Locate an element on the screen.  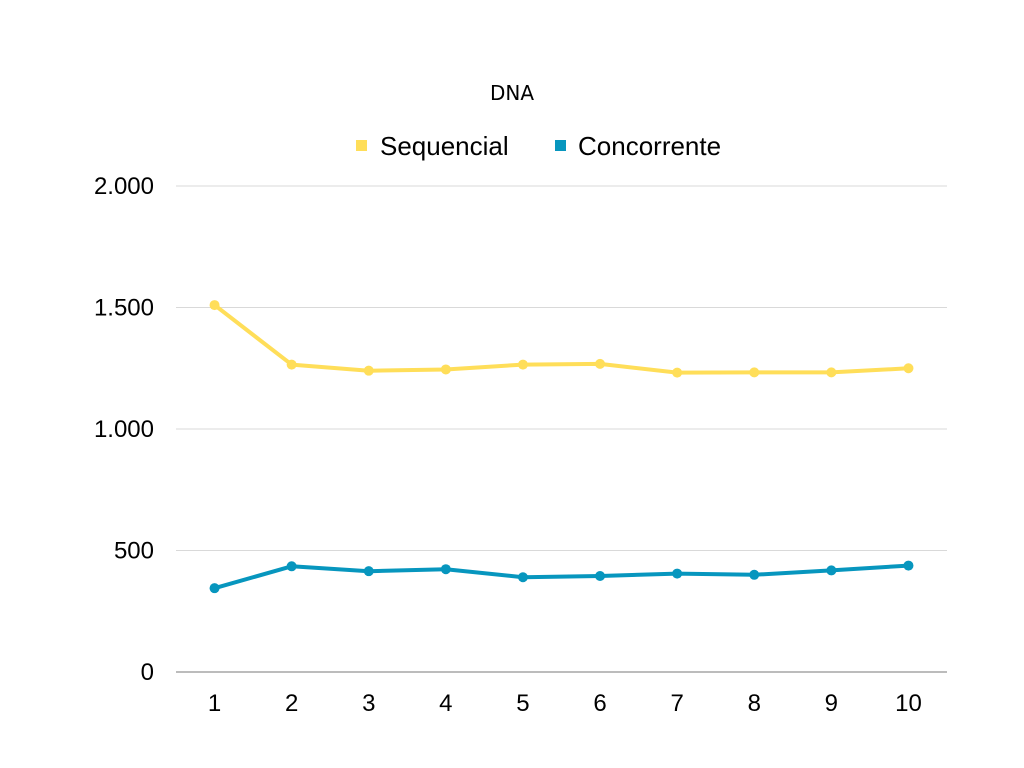
y-tick-label: 2.000 is located at coordinates (124, 186).